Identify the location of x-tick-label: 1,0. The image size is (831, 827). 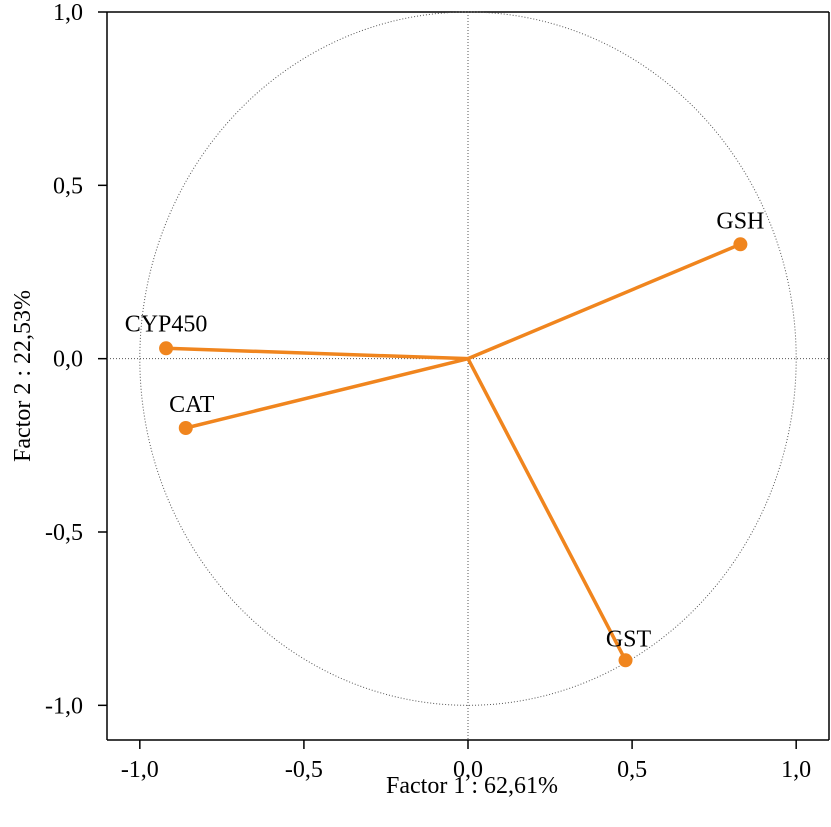
(796, 770).